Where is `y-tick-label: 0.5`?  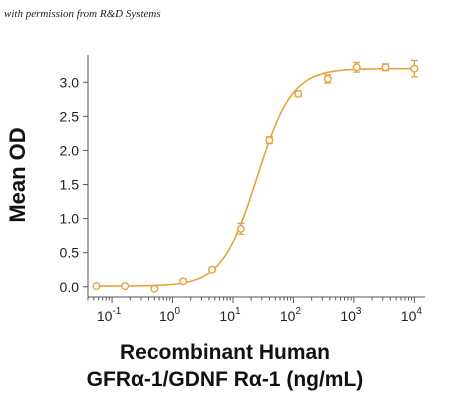
y-tick-label: 0.5 is located at coordinates (70, 253).